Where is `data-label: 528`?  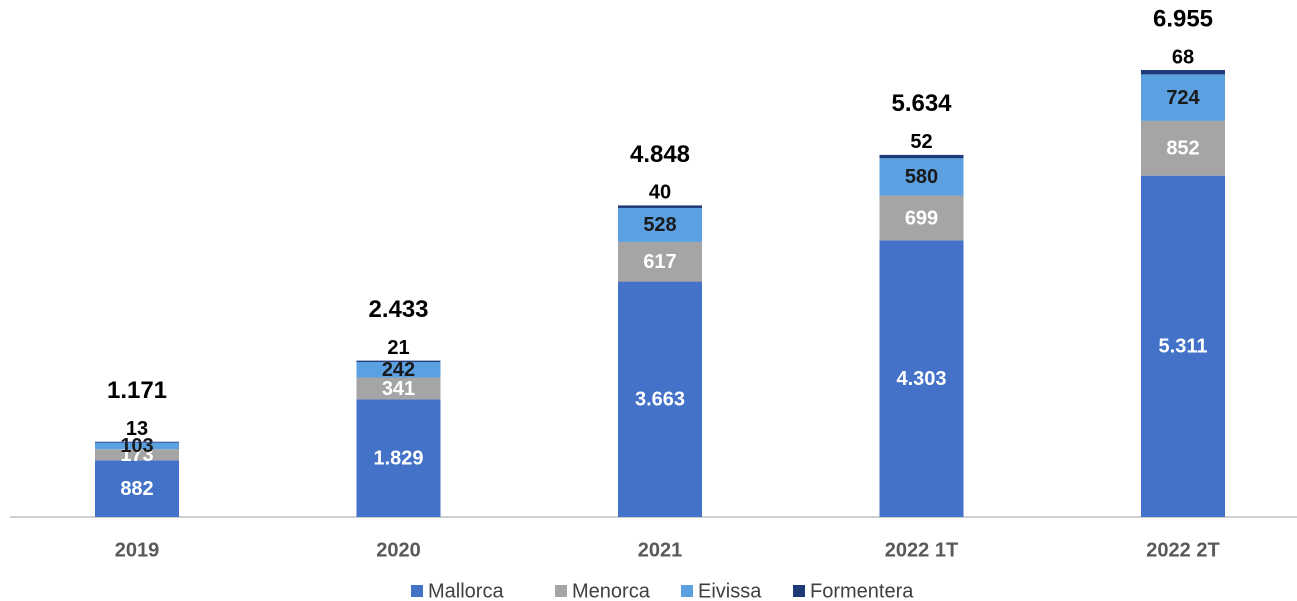 data-label: 528 is located at coordinates (659, 225).